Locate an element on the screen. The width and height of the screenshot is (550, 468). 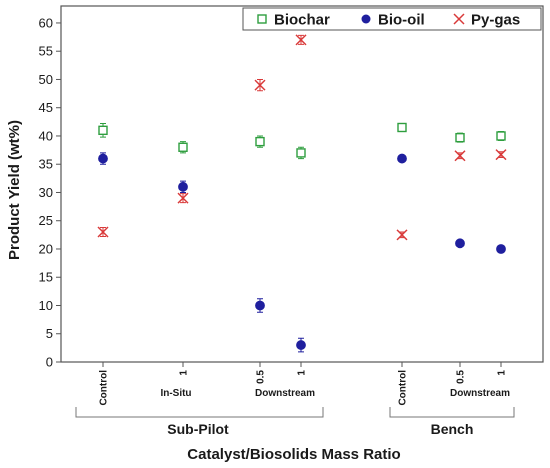
y-tick-label: 25 is located at coordinates (46, 220).